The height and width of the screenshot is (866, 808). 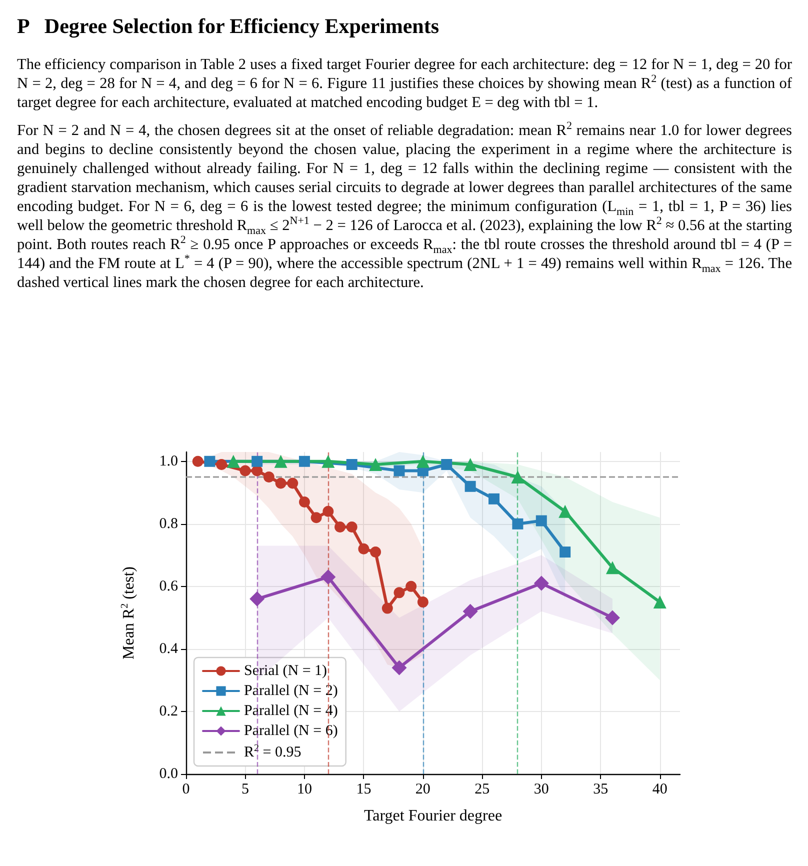 What do you see at coordinates (660, 790) in the screenshot?
I see `x-tick-label: 40` at bounding box center [660, 790].